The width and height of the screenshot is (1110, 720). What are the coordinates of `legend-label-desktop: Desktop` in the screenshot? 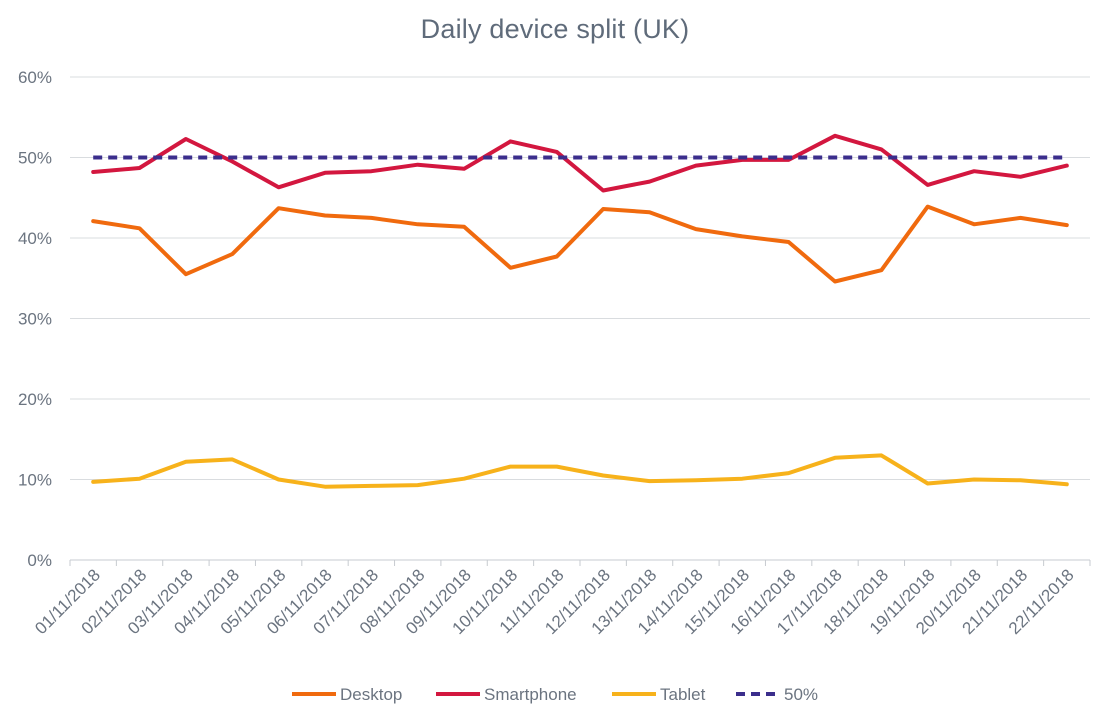 It's located at (371, 694).